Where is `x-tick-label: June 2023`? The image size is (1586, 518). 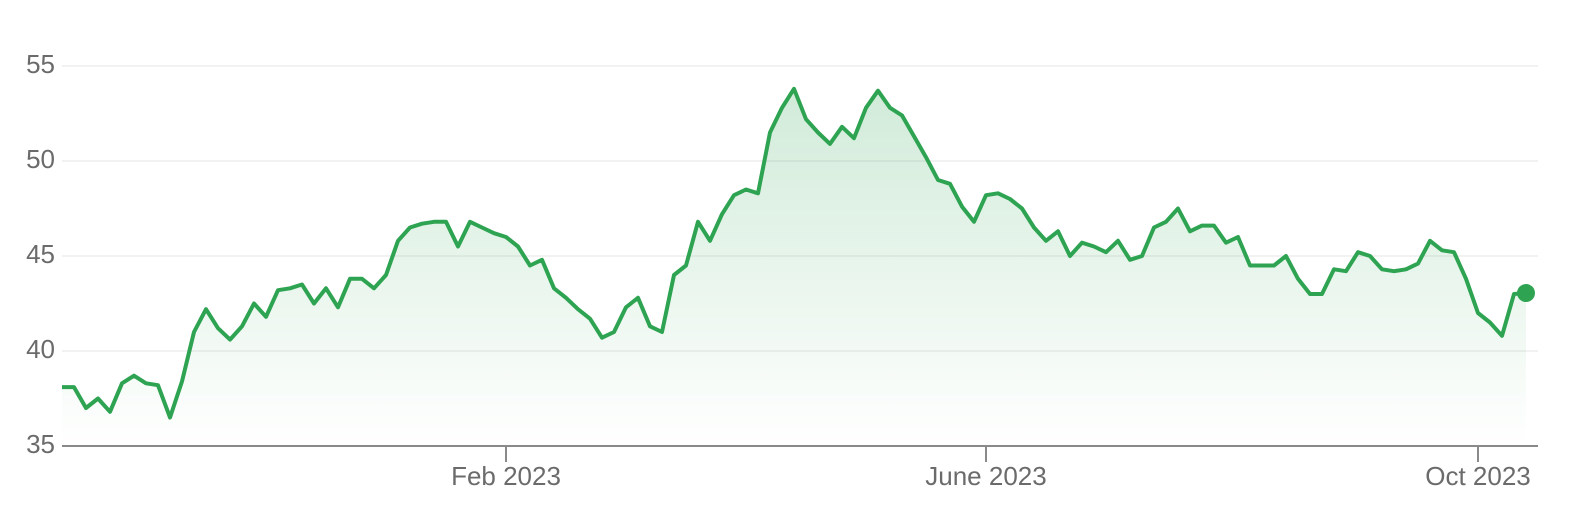
x-tick-label: June 2023 is located at coordinates (985, 476).